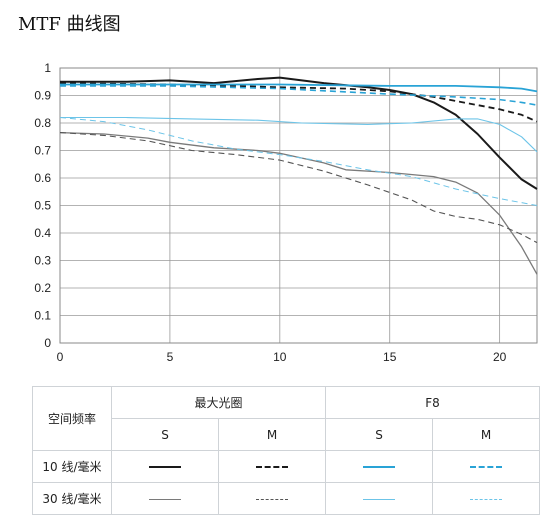  I want to click on legend-swatch-max-30-m, so click(272, 499).